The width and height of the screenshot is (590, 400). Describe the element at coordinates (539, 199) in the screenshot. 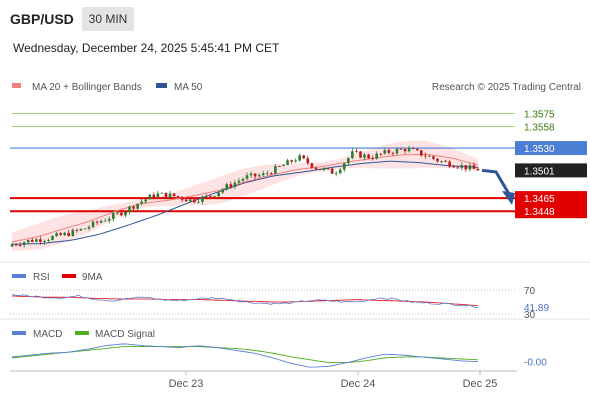

I see `level-label-text: 1.3465` at that location.